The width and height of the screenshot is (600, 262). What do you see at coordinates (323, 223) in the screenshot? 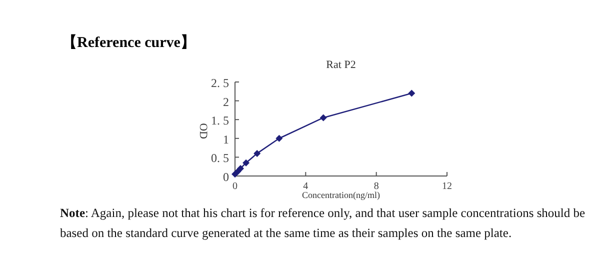
I see `text: Note: Again, please not that his chart is for reference only, and that user sample concentrations should be based on the standard curve generated at the same time as their samples on the same plate.` at bounding box center [323, 223].